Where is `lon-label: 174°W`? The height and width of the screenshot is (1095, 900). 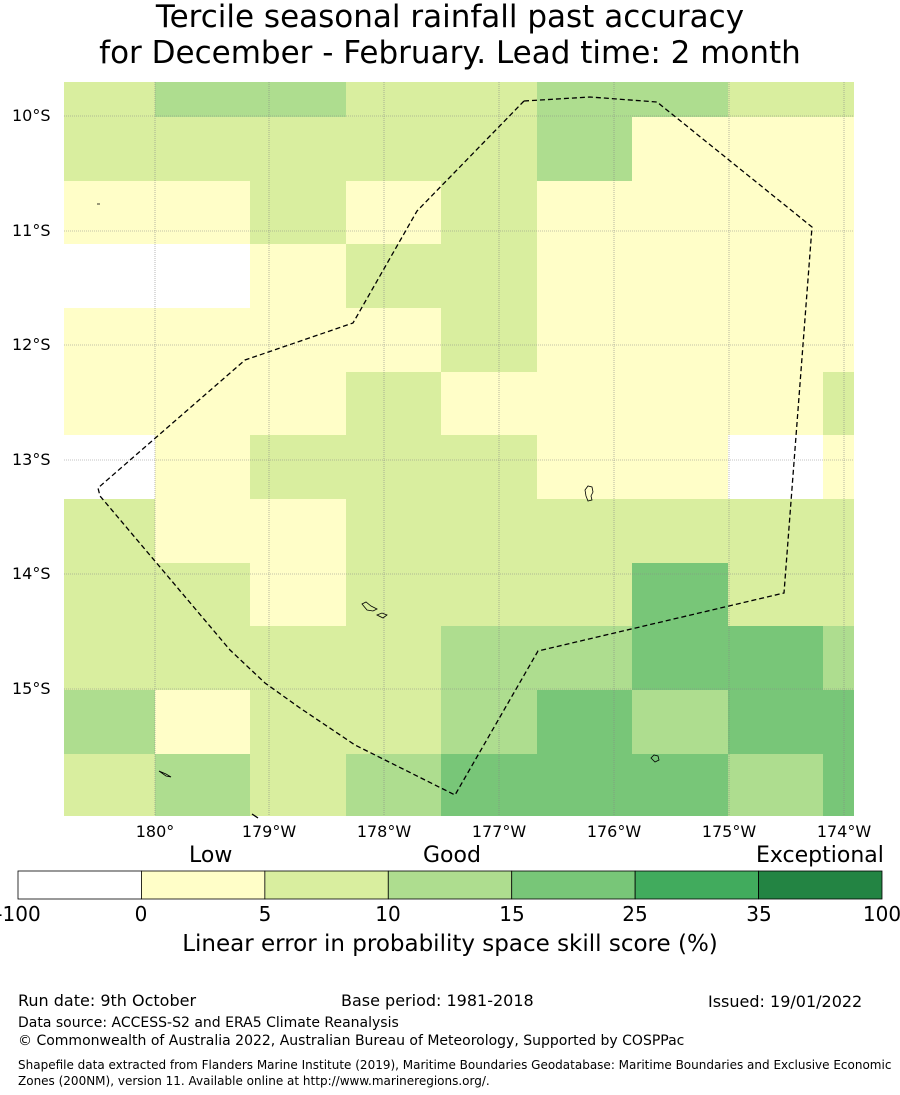 lon-label: 174°W is located at coordinates (844, 831).